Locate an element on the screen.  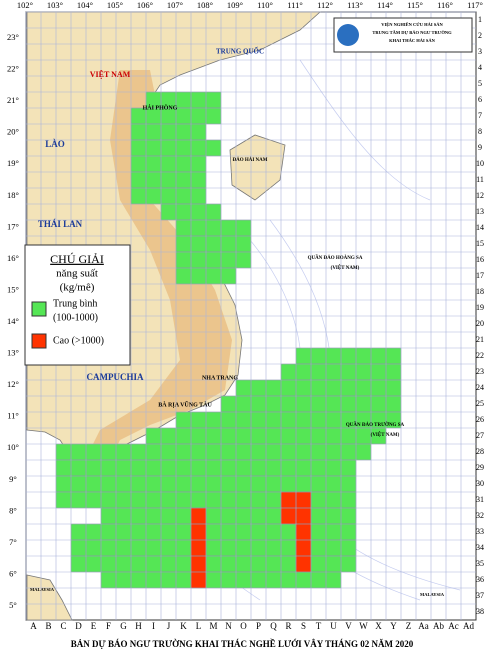
row-label: 33 is located at coordinates (480, 531).